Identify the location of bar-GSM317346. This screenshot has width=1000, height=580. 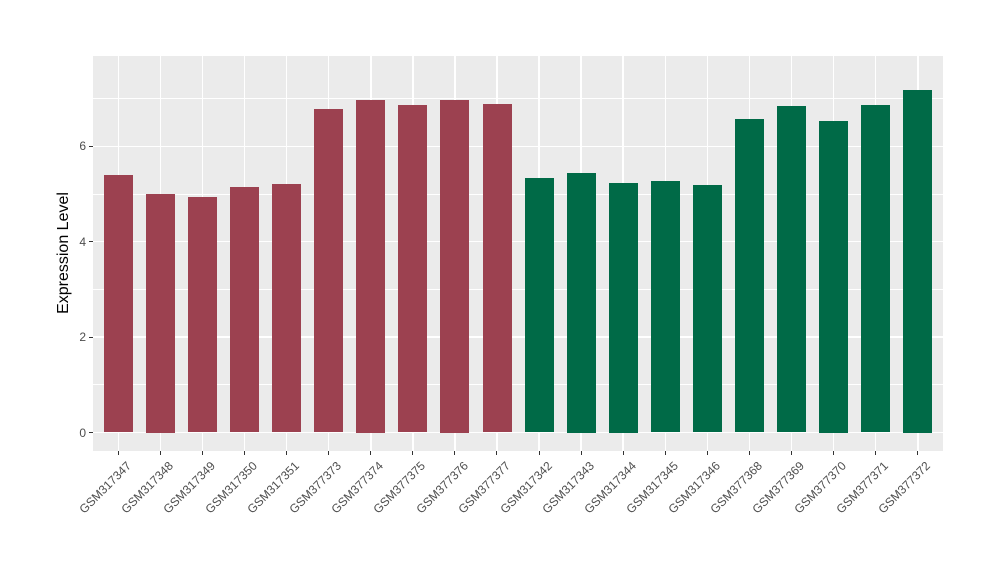
(707, 309).